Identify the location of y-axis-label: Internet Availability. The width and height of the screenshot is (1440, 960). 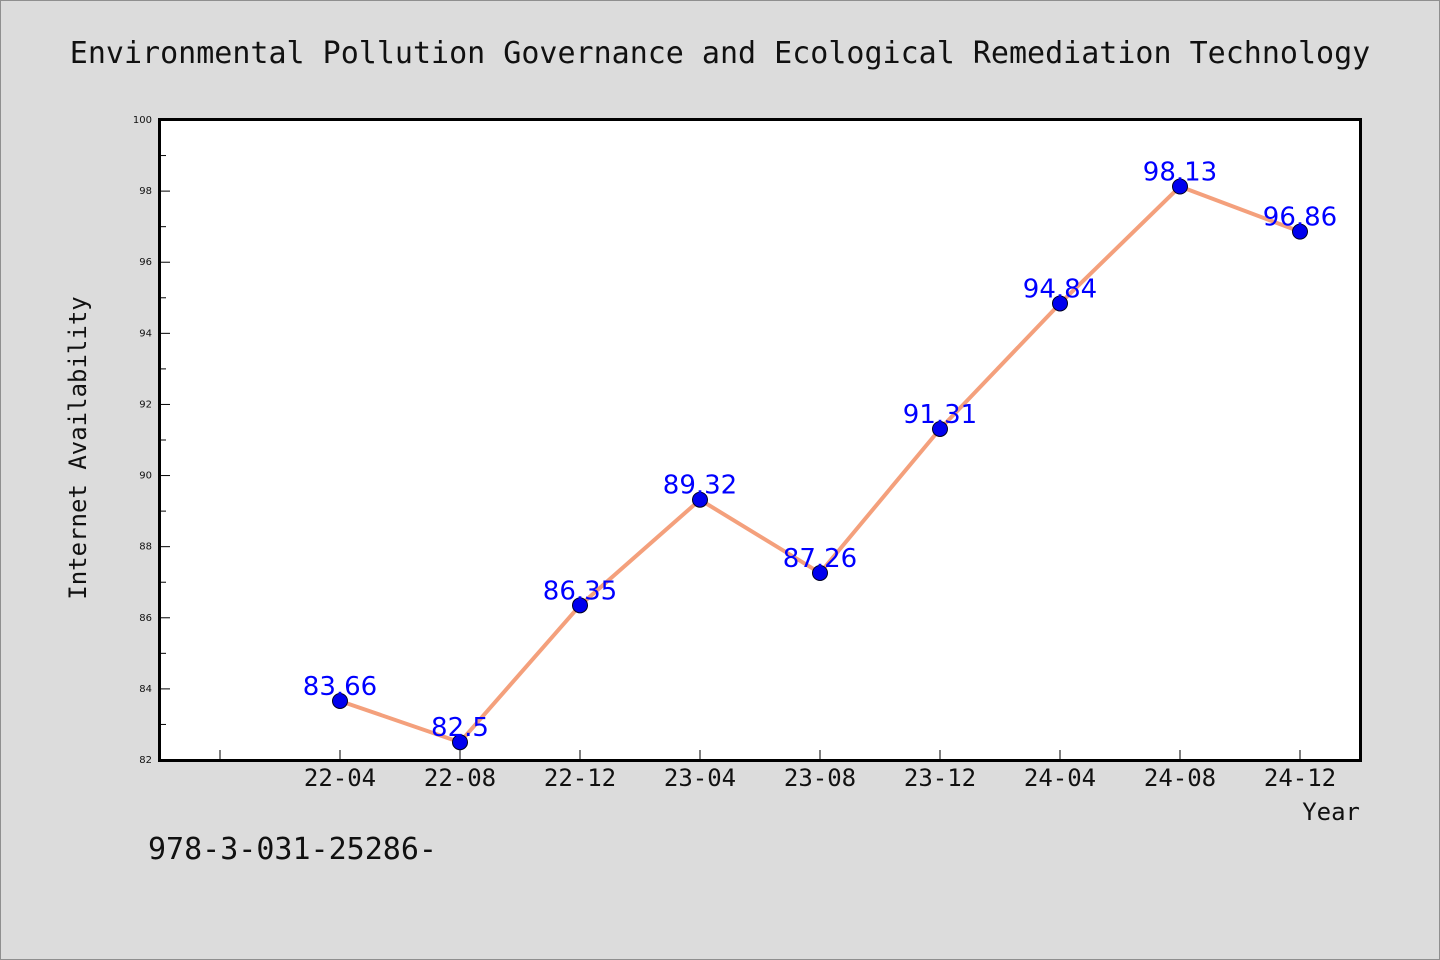
(78, 447).